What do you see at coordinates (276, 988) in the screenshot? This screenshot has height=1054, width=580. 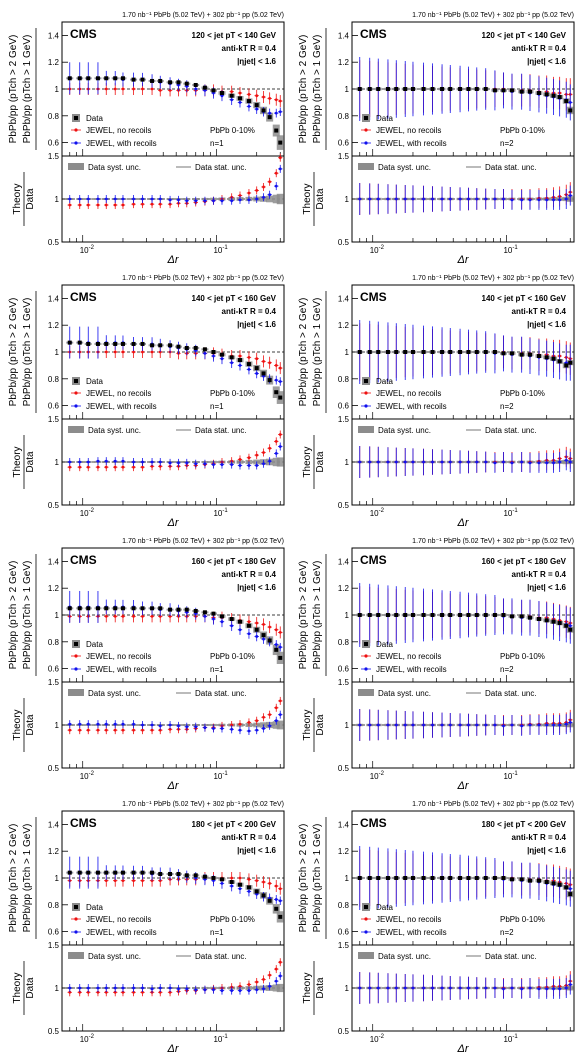 I see `data-syst-band` at bounding box center [276, 988].